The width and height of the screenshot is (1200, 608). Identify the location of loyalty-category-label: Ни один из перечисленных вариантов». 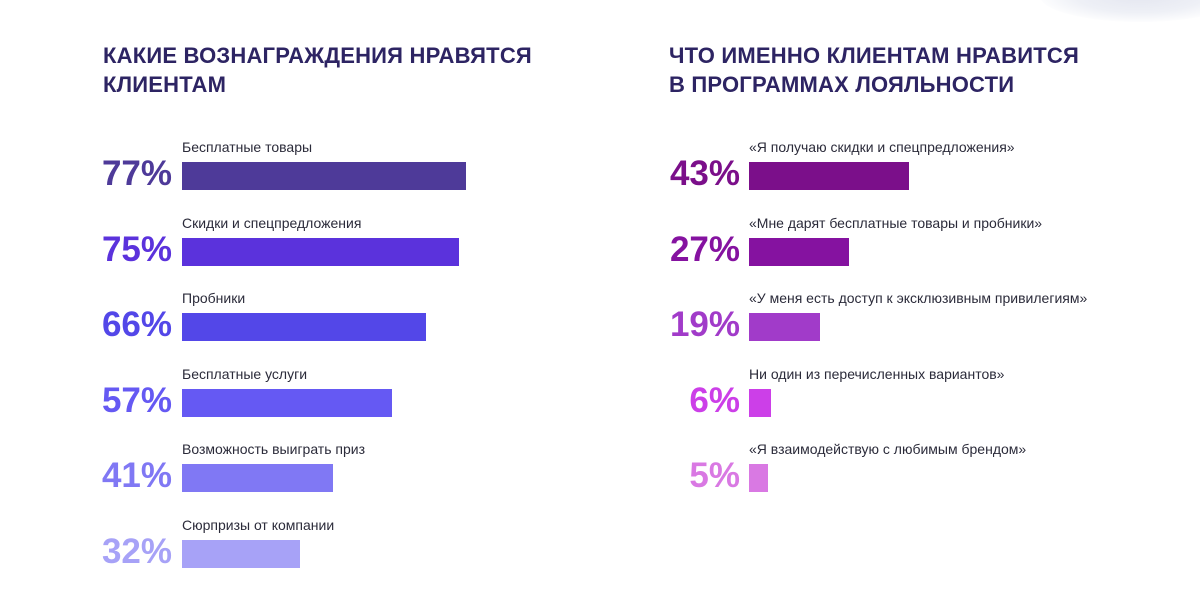
(877, 373).